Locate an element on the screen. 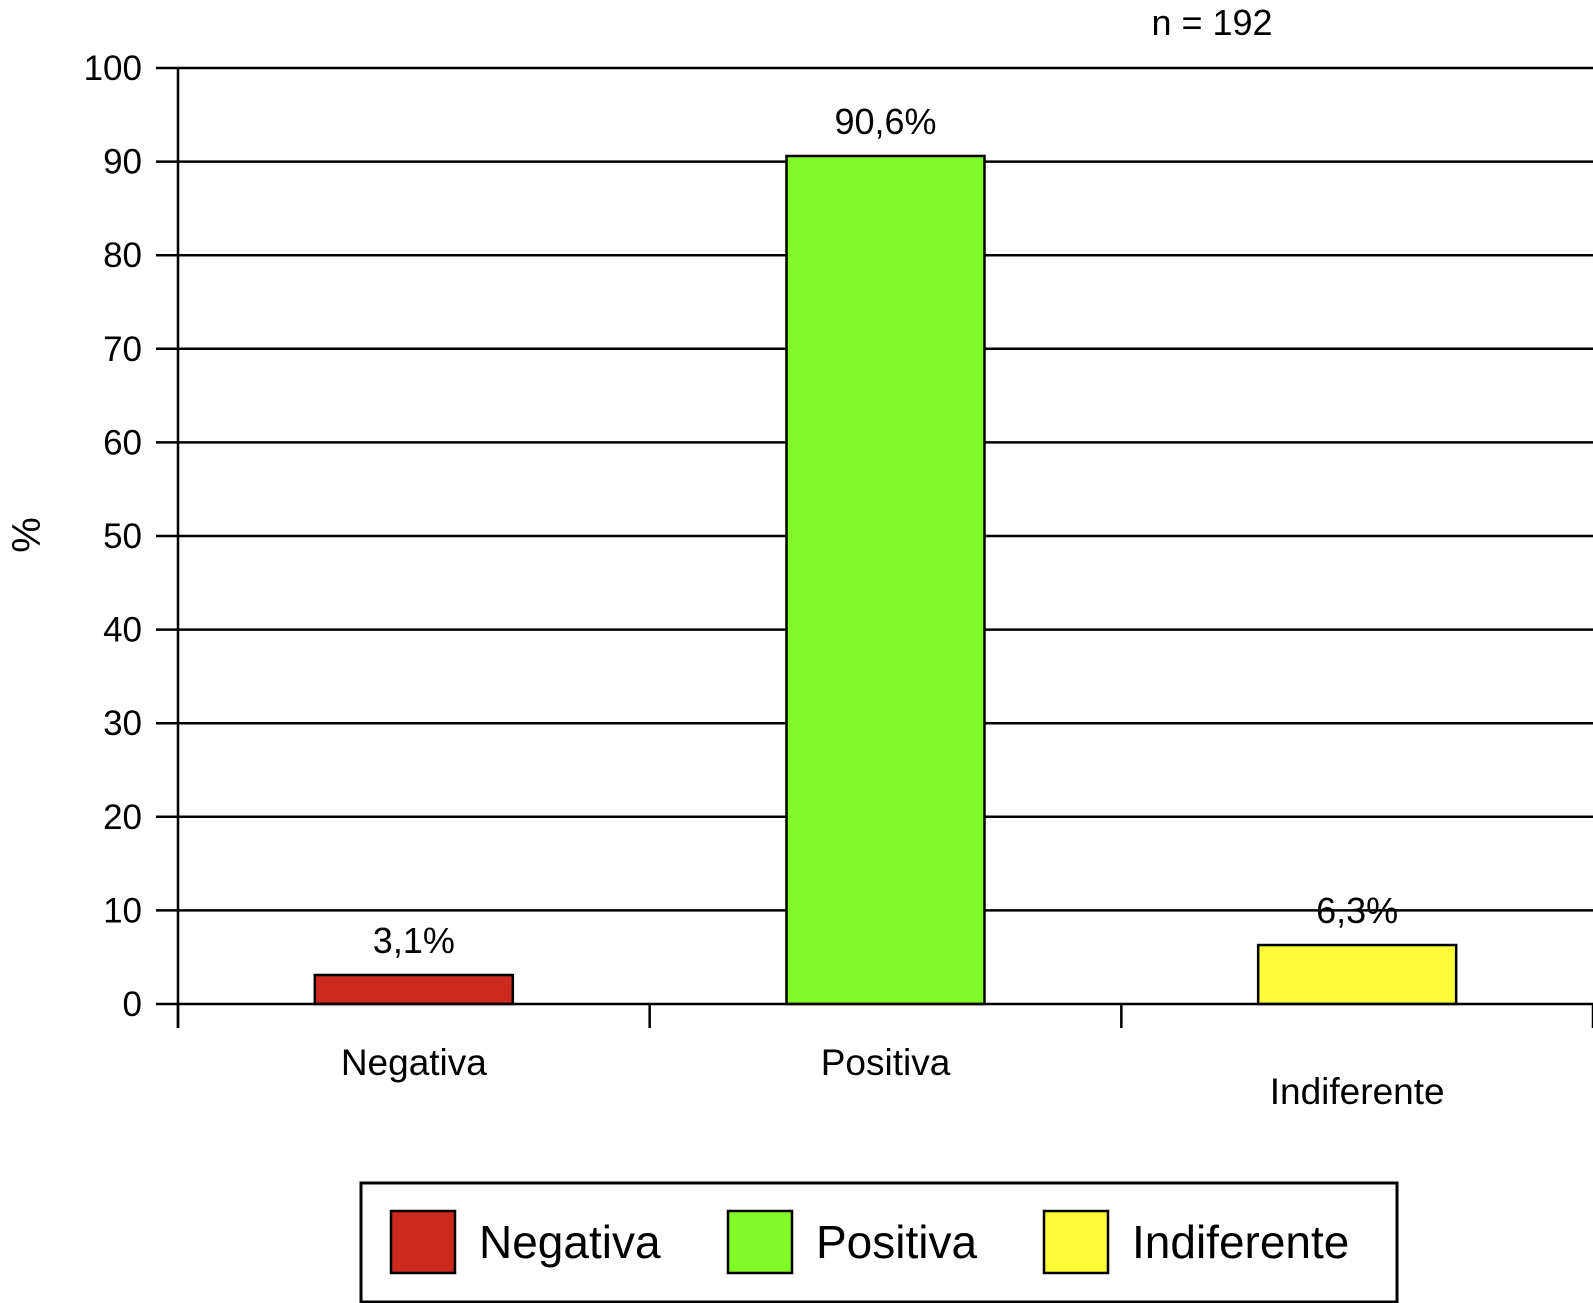  y-tick-label: 100 is located at coordinates (113, 68).